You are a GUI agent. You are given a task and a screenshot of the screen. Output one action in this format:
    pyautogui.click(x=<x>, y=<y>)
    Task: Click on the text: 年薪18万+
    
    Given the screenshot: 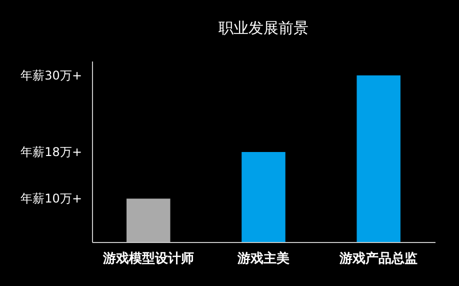 What is the action you would take?
    pyautogui.click(x=51, y=152)
    